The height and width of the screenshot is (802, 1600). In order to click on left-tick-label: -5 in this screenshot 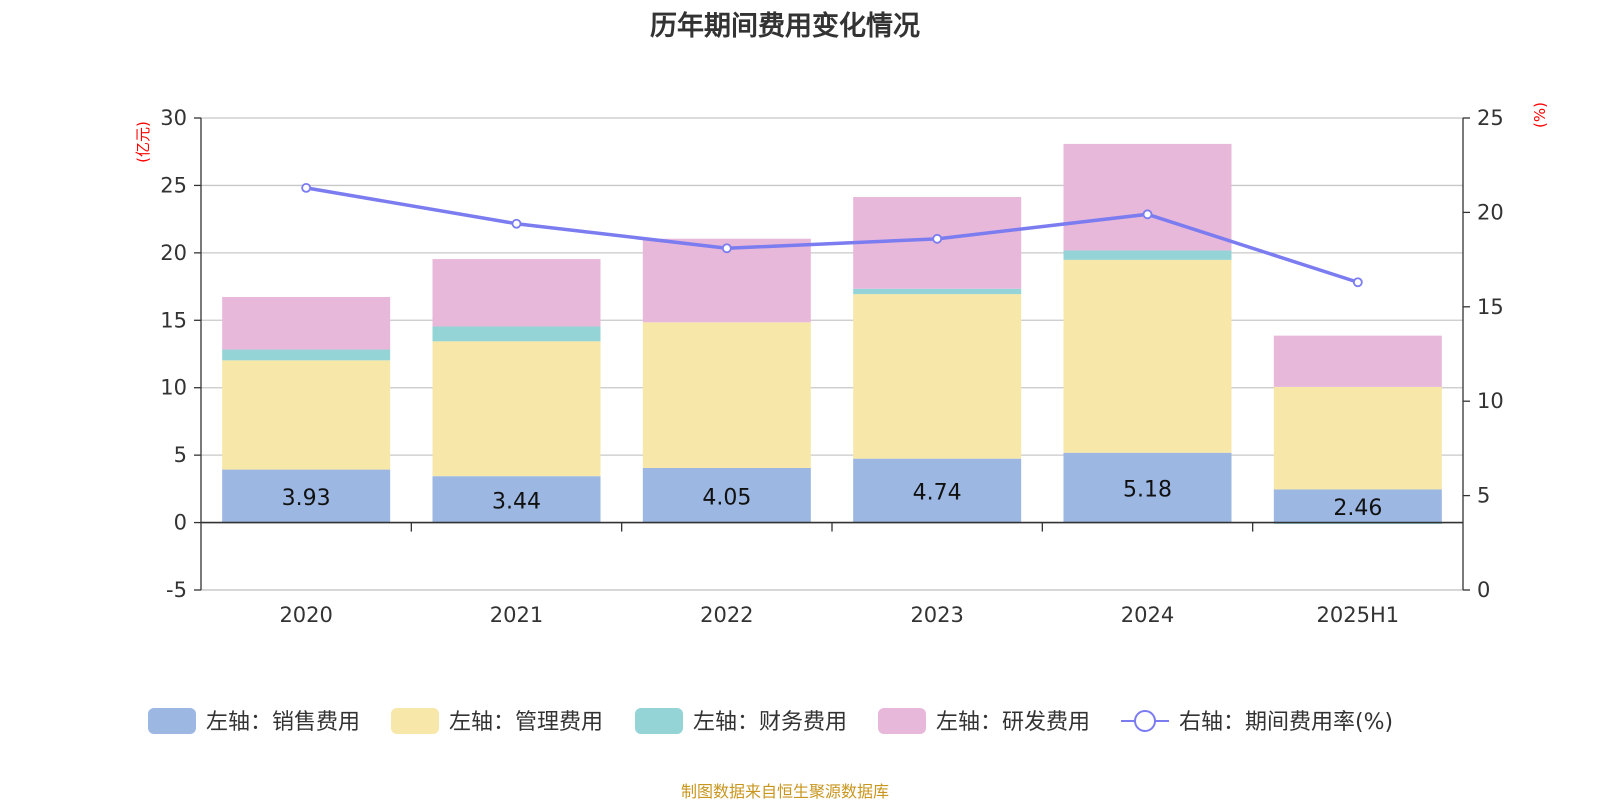, I will do `click(176, 590)`.